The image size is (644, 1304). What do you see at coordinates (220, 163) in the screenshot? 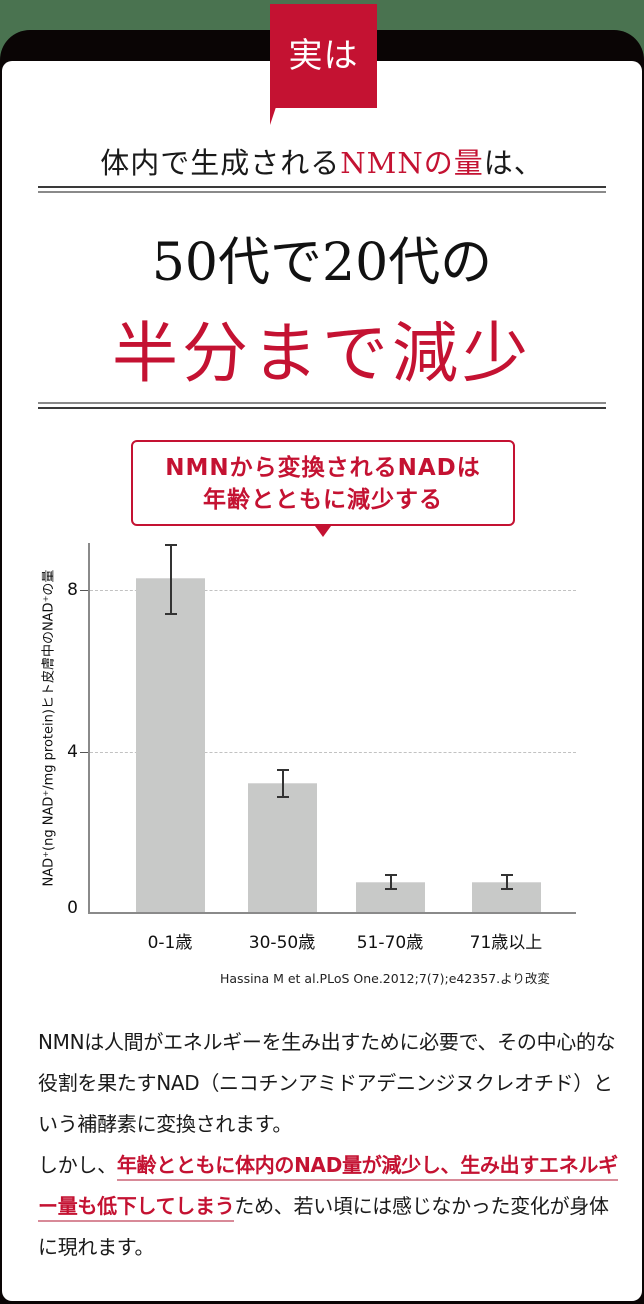
I see `lead-before: 体内で生成される` at bounding box center [220, 163].